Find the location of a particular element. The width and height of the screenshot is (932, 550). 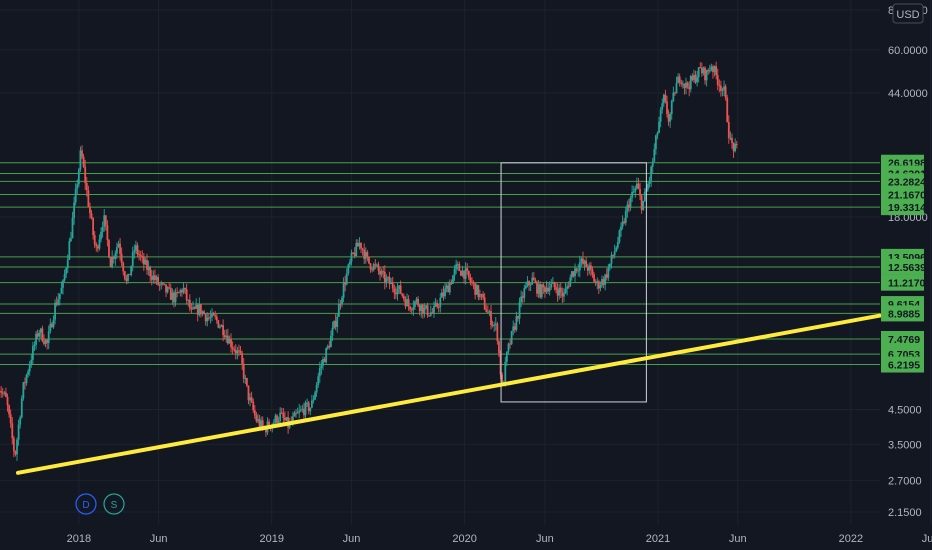

date-tick: 2019 is located at coordinates (271, 539).